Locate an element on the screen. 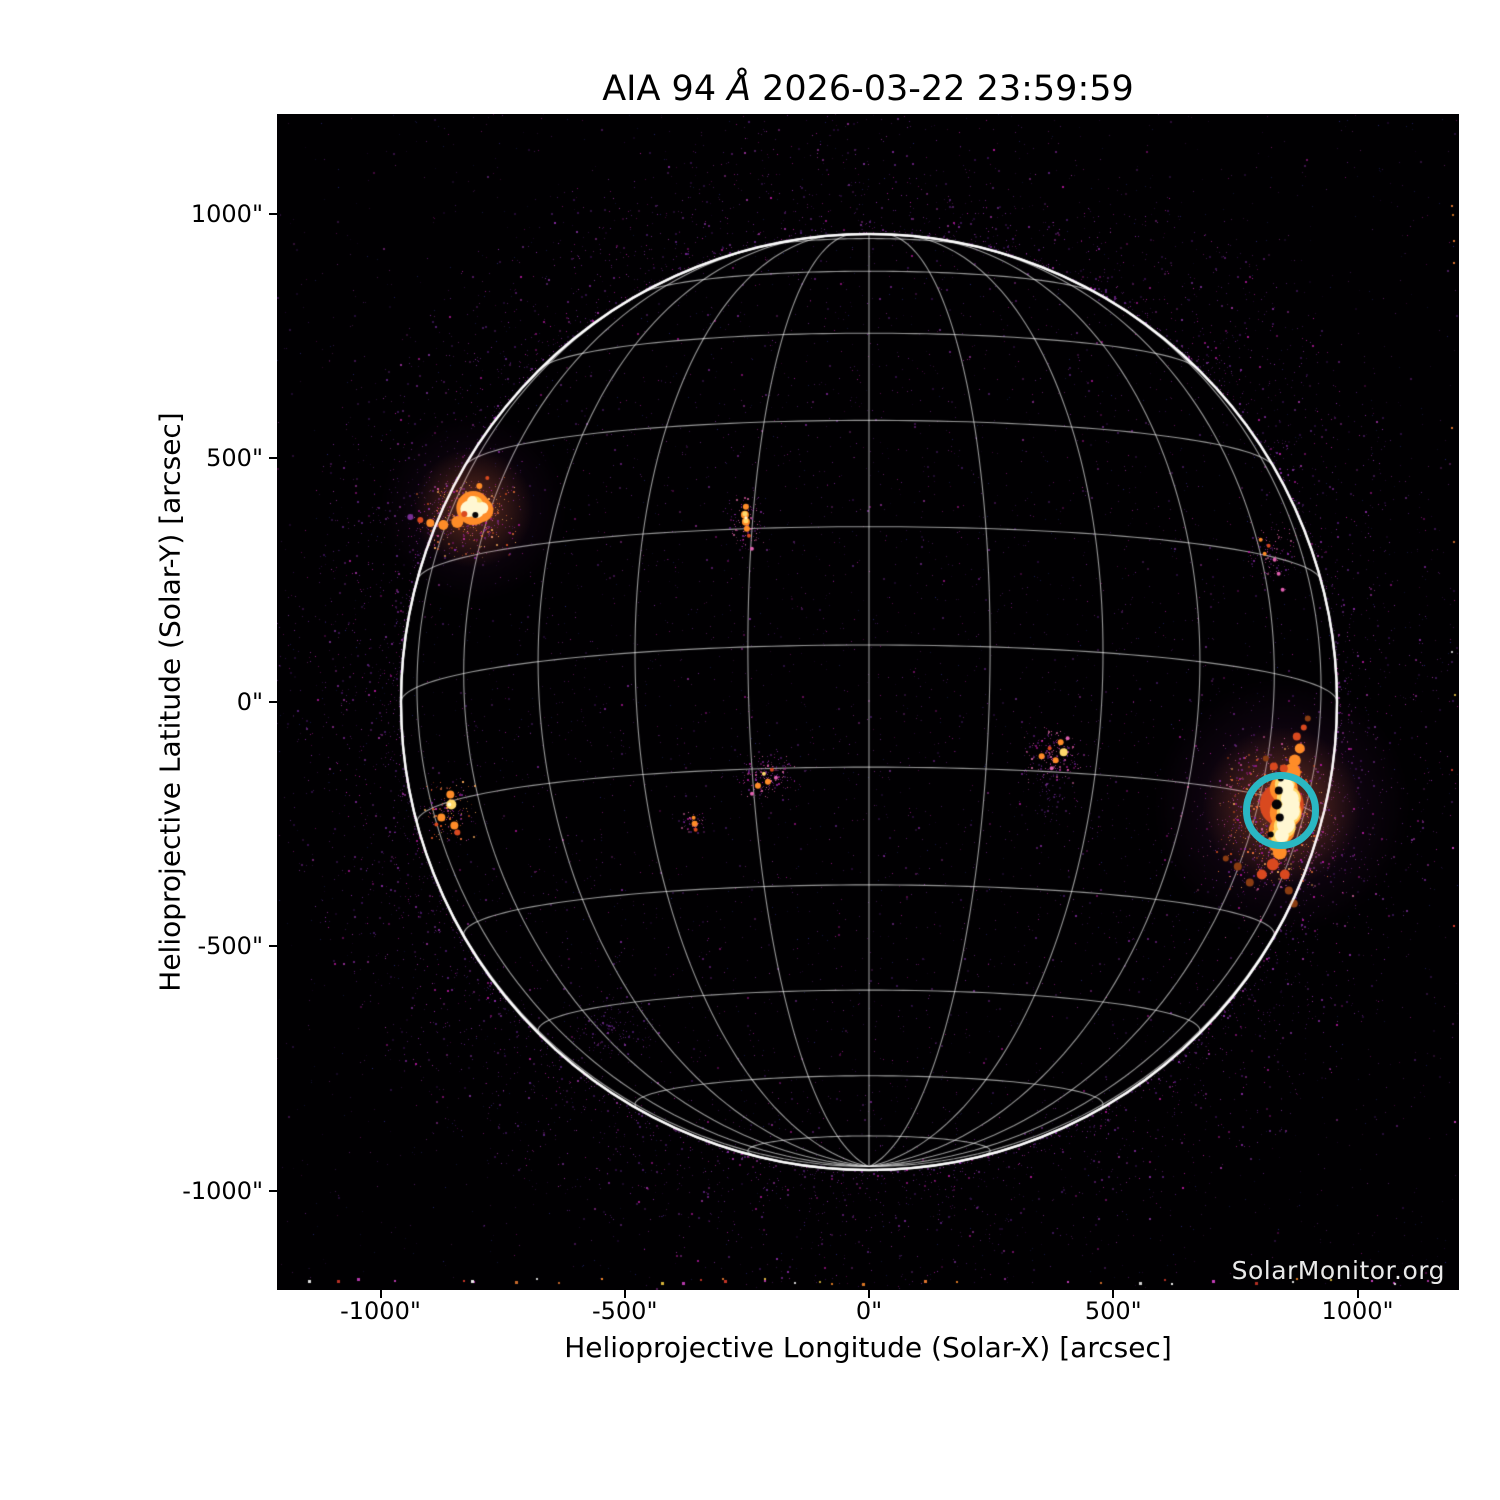 The width and height of the screenshot is (1500, 1500). x-tick-label: -500" is located at coordinates (624, 1311).